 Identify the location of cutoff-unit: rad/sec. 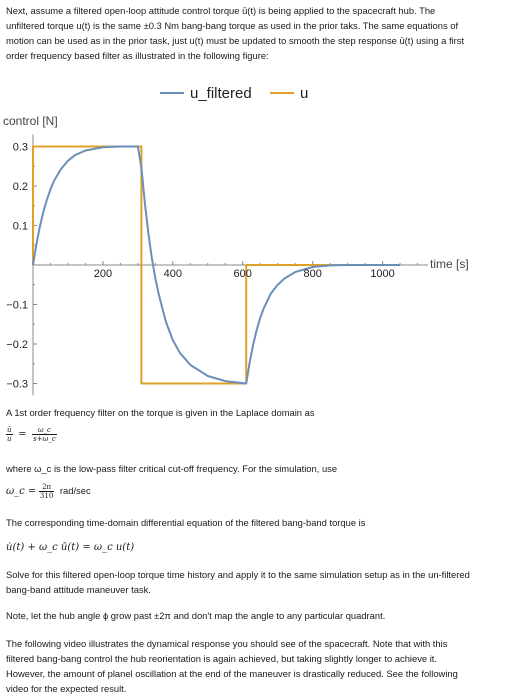
(75, 490).